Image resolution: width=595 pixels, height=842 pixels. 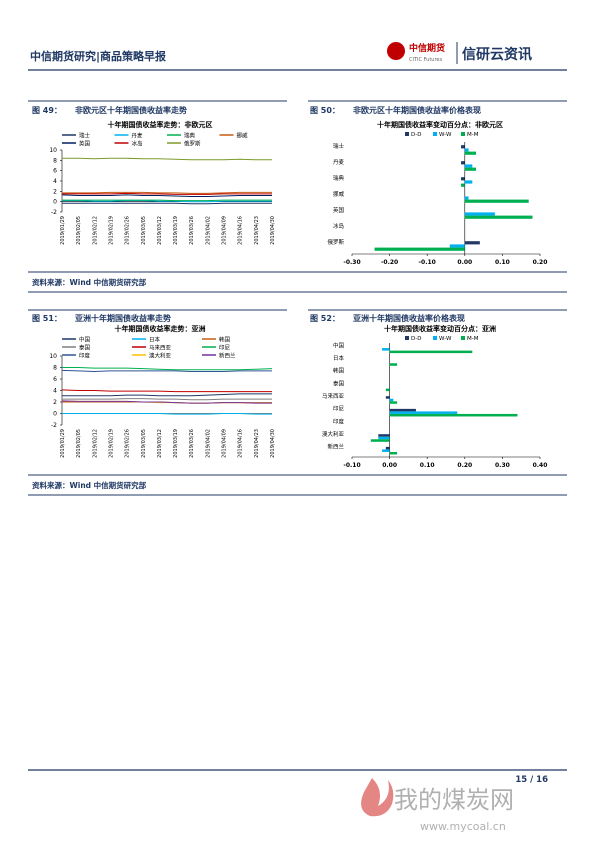 I want to click on category-label: 丹麦, so click(x=339, y=162).